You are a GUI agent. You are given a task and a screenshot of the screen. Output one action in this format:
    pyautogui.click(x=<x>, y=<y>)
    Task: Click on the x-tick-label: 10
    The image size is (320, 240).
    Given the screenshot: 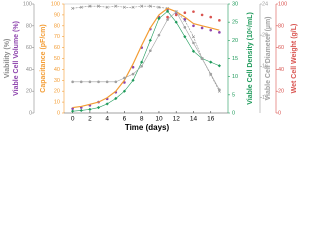 What is the action you would take?
    pyautogui.click(x=159, y=119)
    